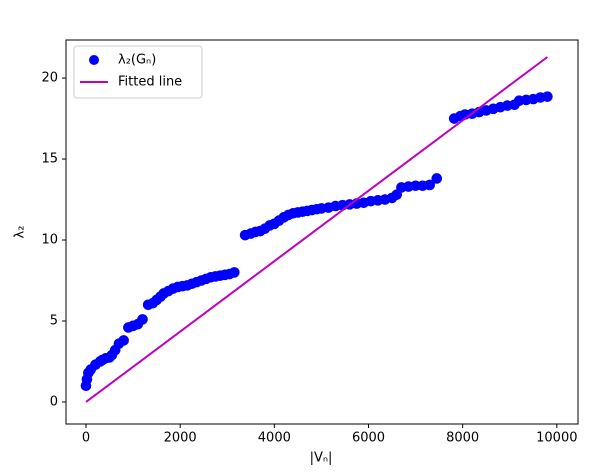 The height and width of the screenshot is (474, 598). What do you see at coordinates (138, 72) in the screenshot?
I see `legend-box` at bounding box center [138, 72].